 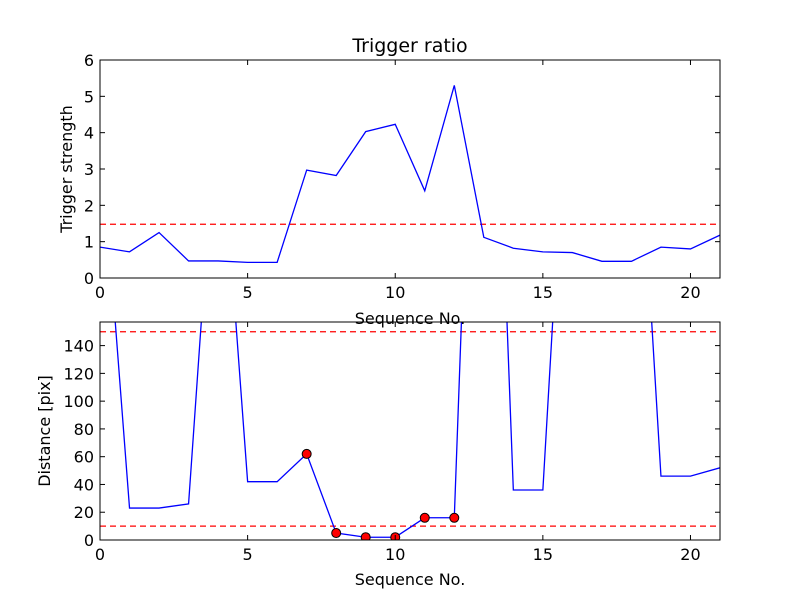 I want to click on y-tick-label: 80, so click(x=84, y=429).